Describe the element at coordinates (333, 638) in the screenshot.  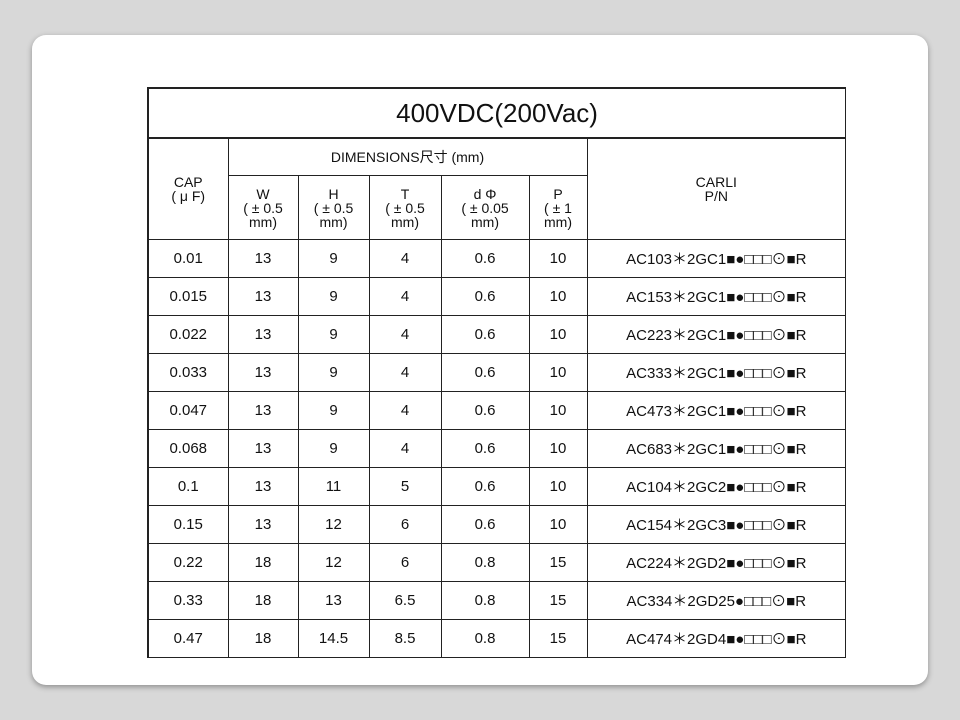
I see `cell-h: 14.5` at that location.